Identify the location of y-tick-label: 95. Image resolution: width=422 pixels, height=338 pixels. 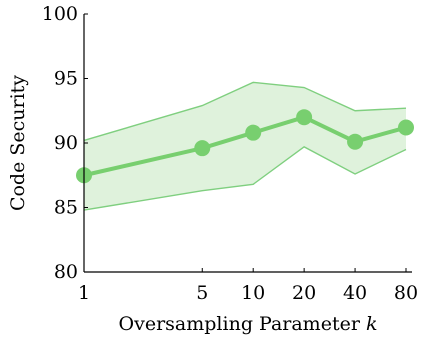
(66, 79).